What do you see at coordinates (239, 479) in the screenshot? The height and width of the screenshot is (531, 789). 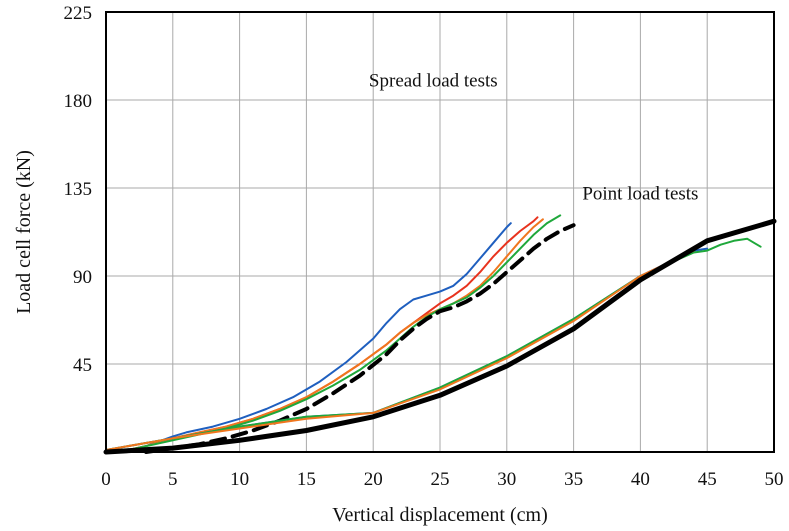 I see `x-tick-label: 10` at bounding box center [239, 479].